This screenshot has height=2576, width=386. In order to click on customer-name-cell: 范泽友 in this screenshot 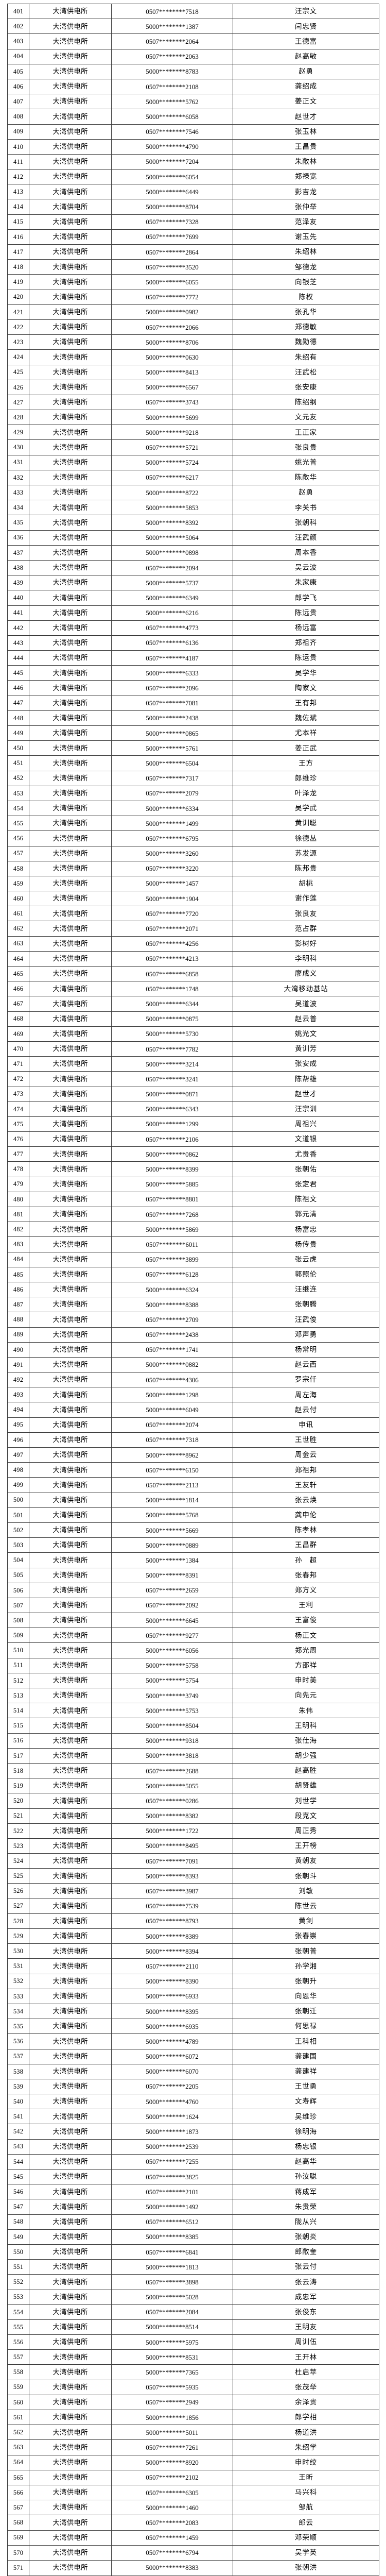, I will do `click(306, 222)`.